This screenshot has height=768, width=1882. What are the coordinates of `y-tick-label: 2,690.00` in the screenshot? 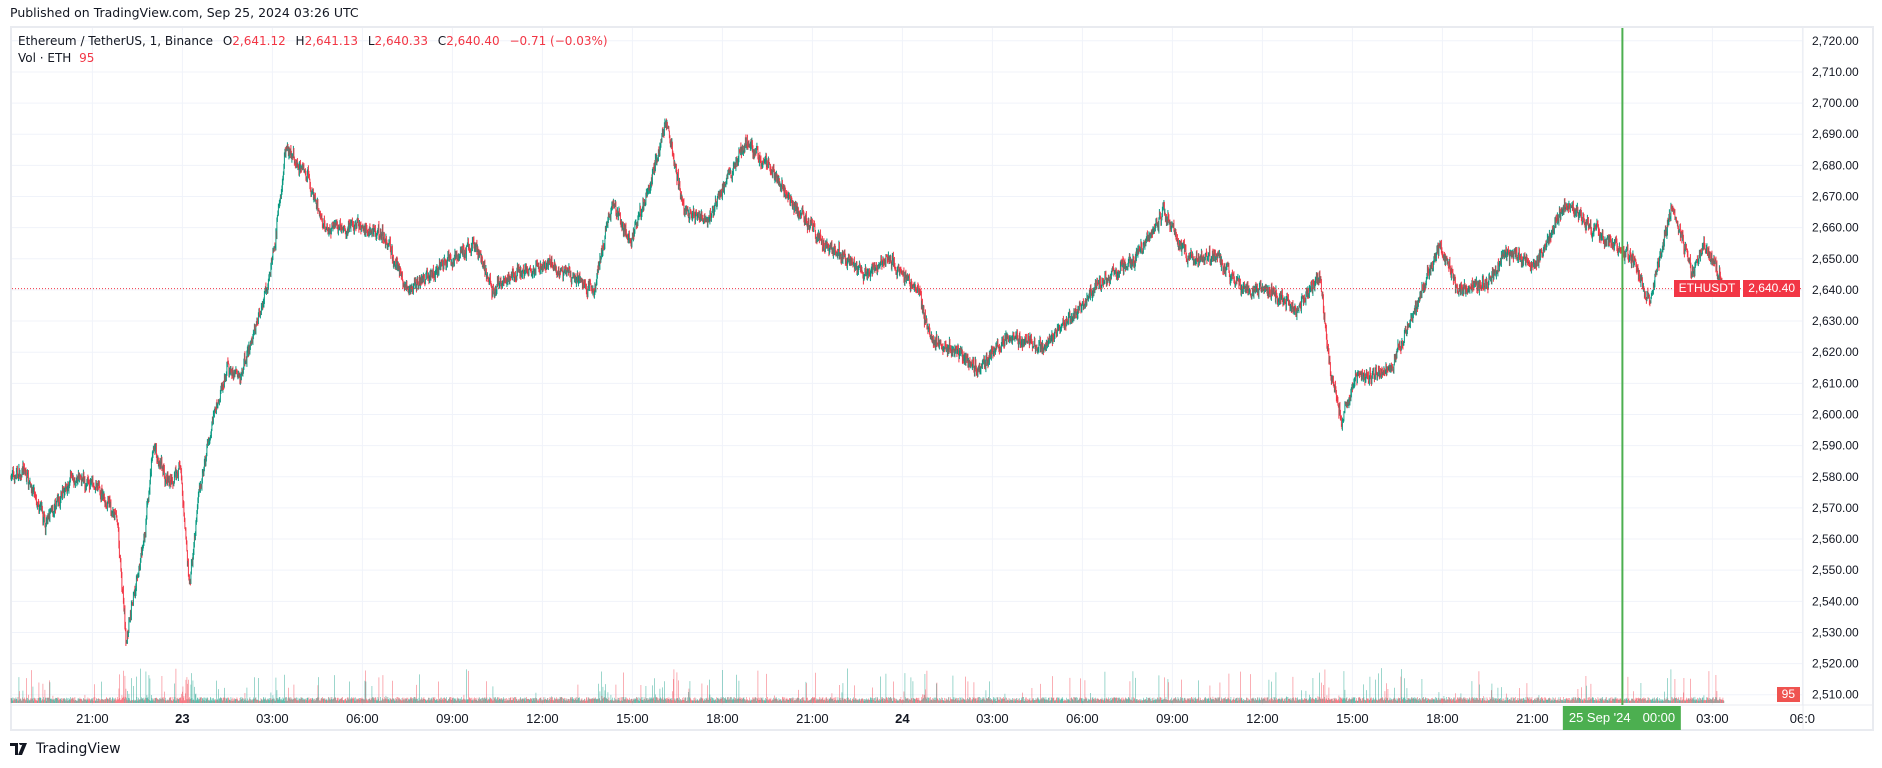 It's located at (1835, 134).